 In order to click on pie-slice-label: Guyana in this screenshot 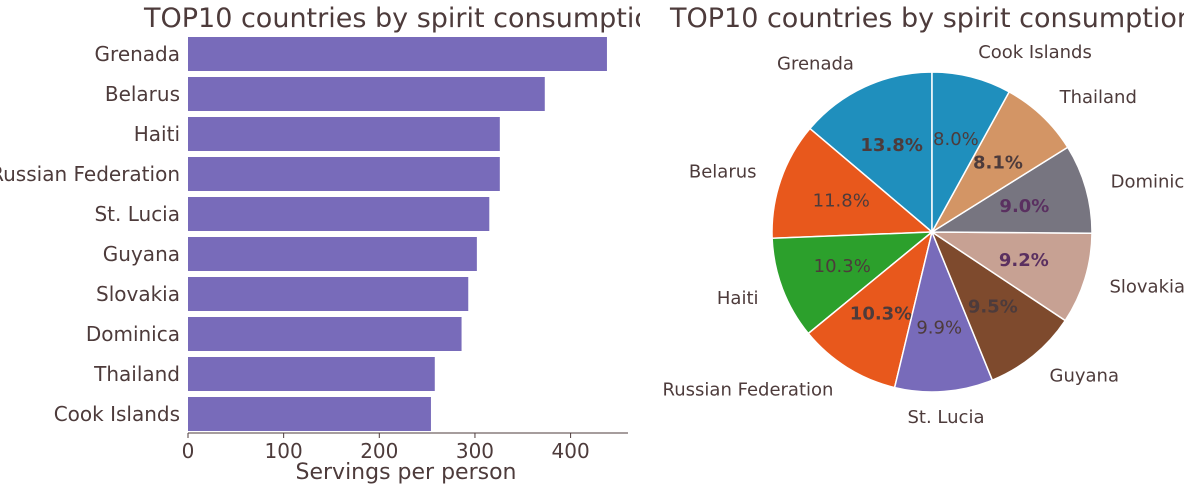, I will do `click(1084, 376)`.